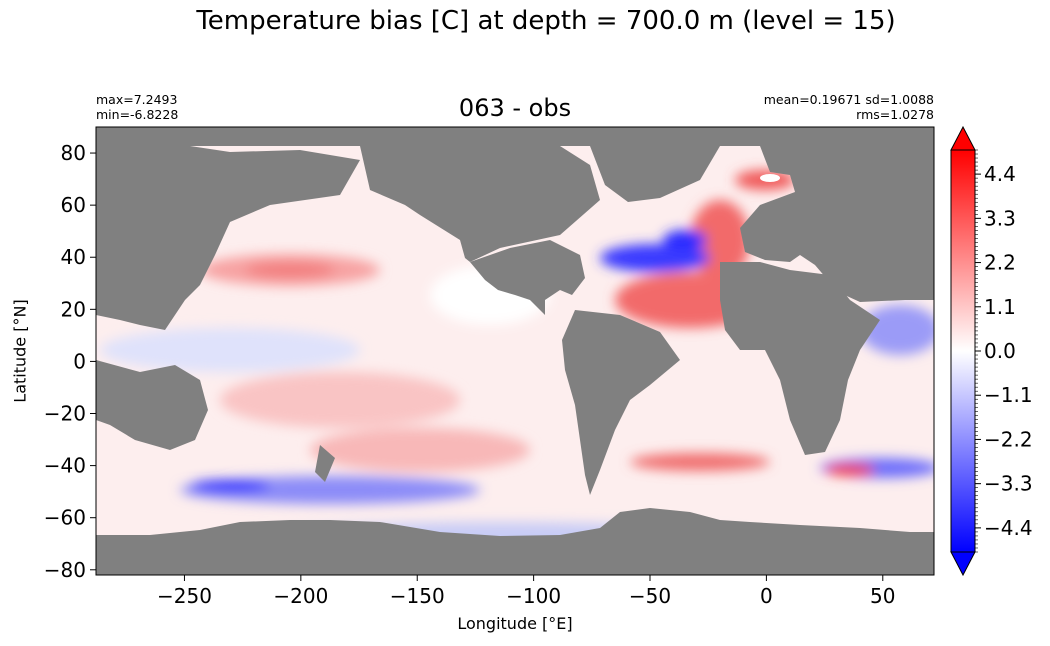 This screenshot has width=1050, height=646. Describe the element at coordinates (685, 240) in the screenshot. I see `gulf-stream-cold-core` at that location.